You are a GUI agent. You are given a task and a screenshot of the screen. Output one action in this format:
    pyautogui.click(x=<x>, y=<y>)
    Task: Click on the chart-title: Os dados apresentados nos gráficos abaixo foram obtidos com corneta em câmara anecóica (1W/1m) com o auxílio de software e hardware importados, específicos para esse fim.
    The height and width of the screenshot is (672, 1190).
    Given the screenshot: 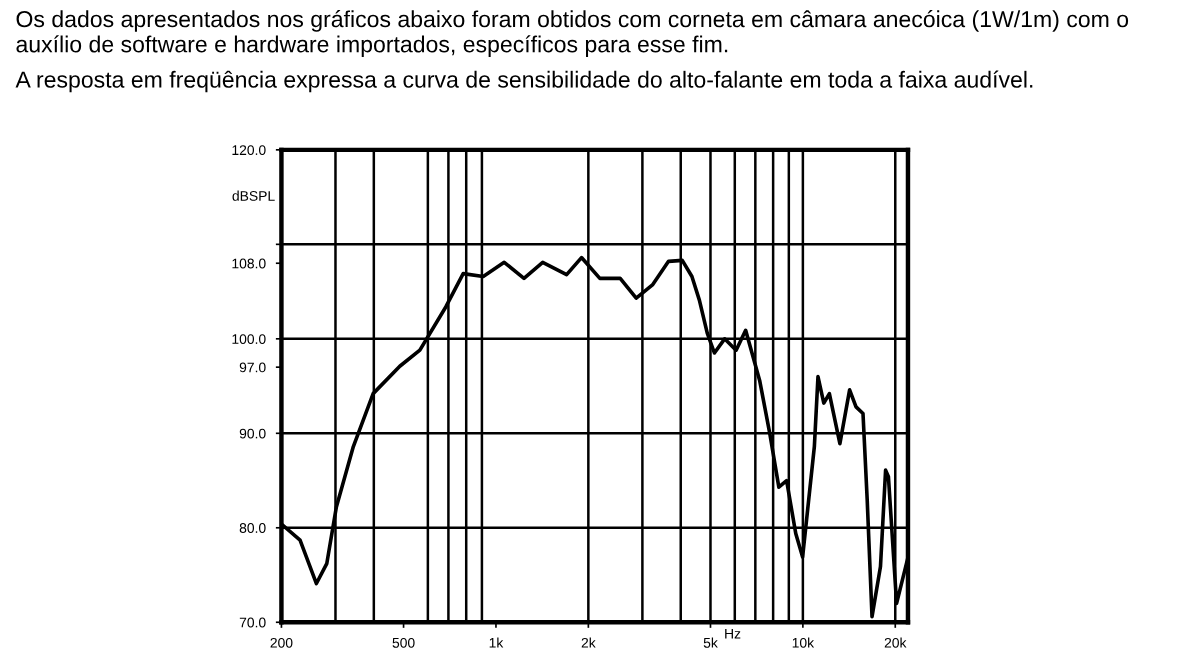 What is the action you would take?
    pyautogui.click(x=572, y=33)
    